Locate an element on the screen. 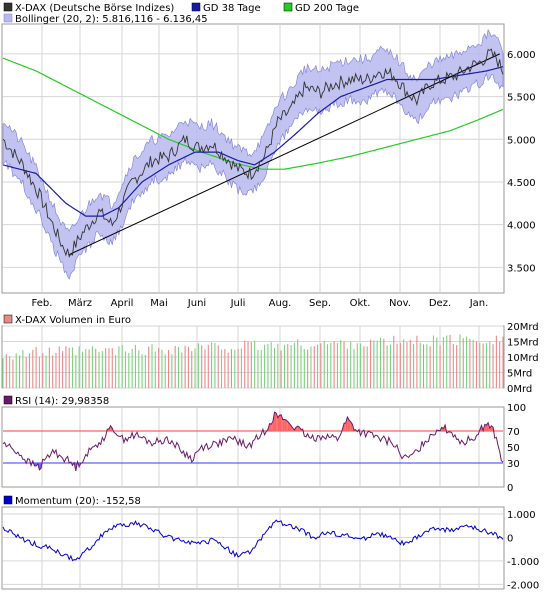  volume-y-tick-label: 15Mrd is located at coordinates (523, 343).